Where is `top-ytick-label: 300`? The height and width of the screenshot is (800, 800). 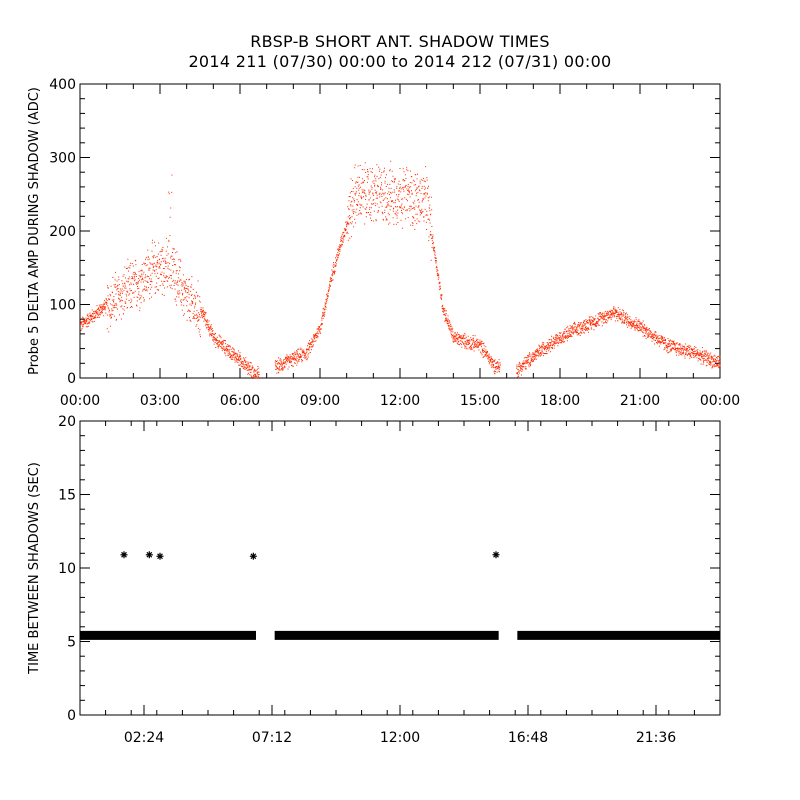
top-ytick-label: 300 is located at coordinates (62, 159).